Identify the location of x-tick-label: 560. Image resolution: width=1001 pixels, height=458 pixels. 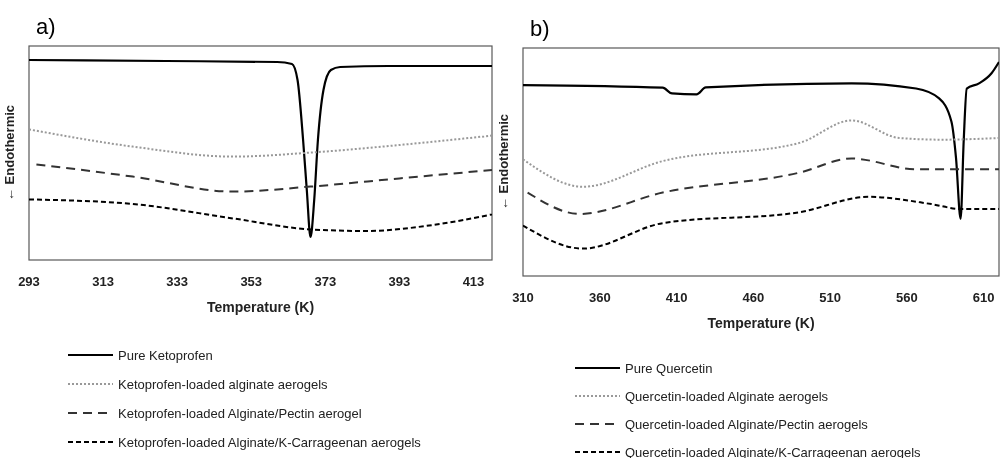
(907, 297).